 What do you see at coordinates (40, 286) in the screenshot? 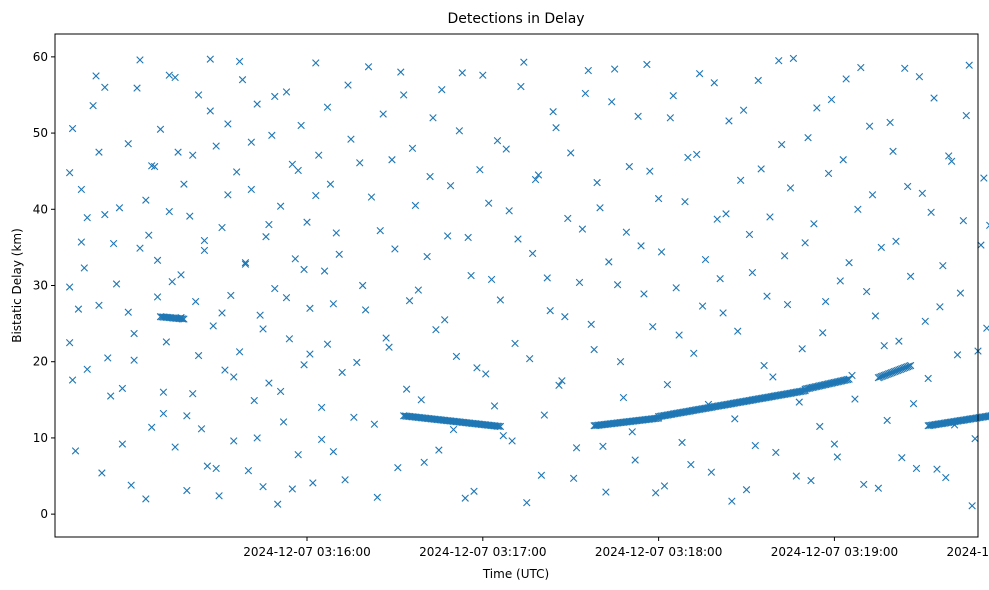
I see `y-tick-label: 30` at bounding box center [40, 286].